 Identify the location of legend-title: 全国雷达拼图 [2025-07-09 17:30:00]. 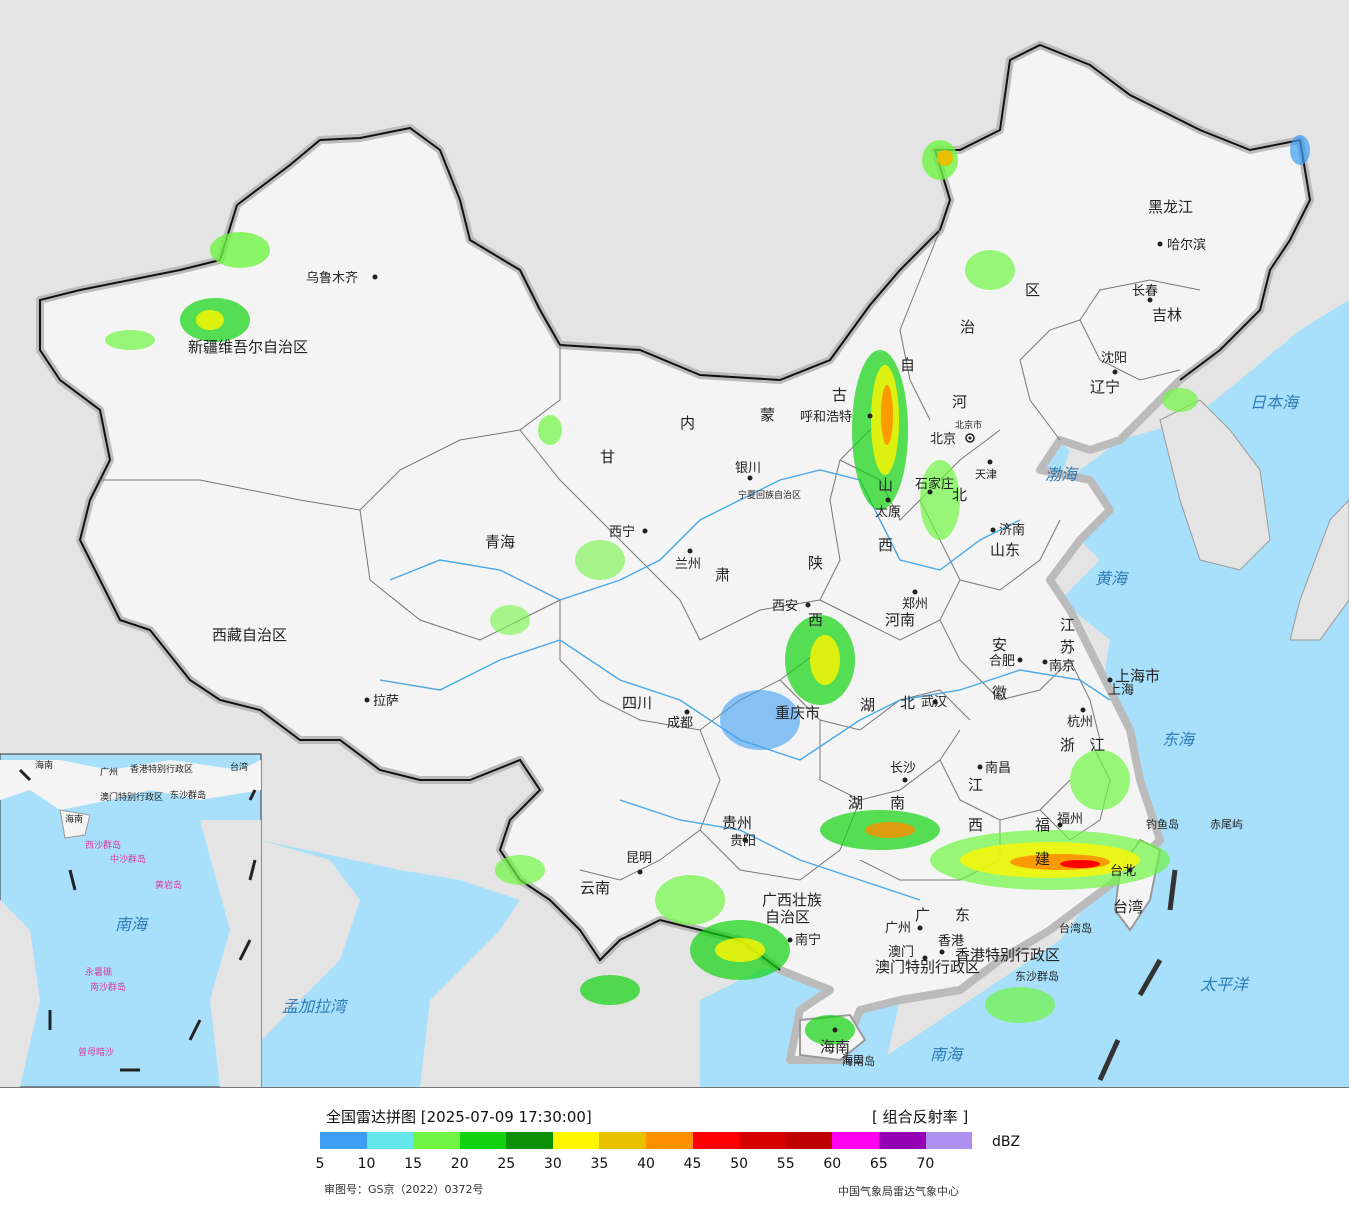
(459, 1117).